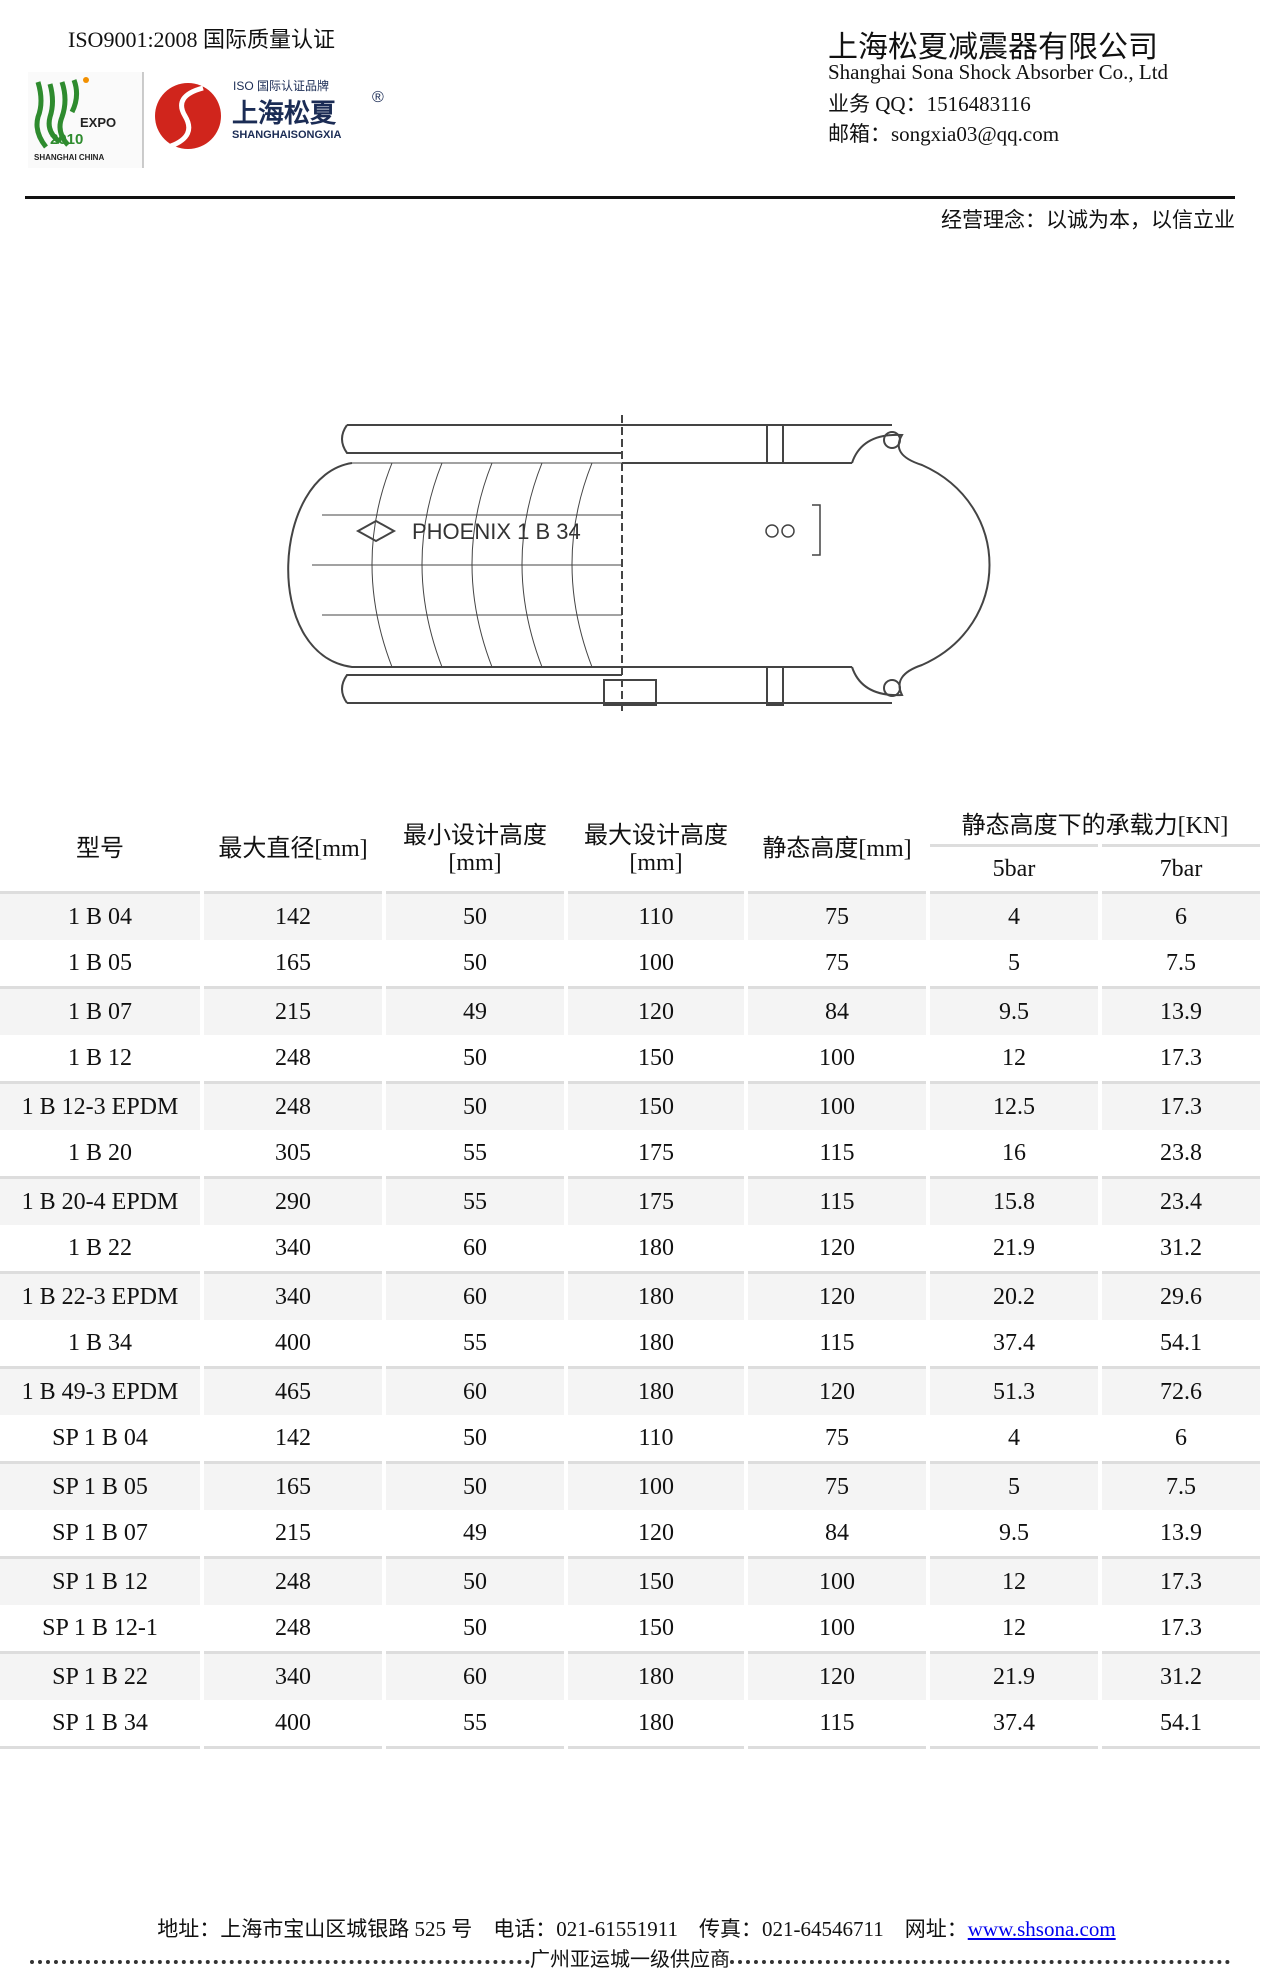 The image size is (1273, 1977). I want to click on table-cell: 15.8, so click(1014, 1200).